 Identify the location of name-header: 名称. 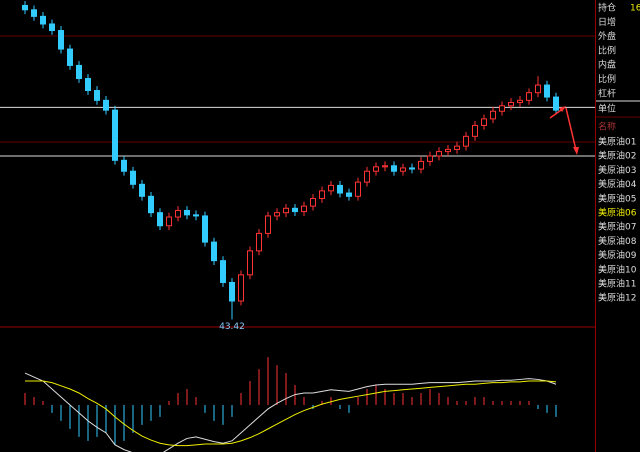
(607, 127).